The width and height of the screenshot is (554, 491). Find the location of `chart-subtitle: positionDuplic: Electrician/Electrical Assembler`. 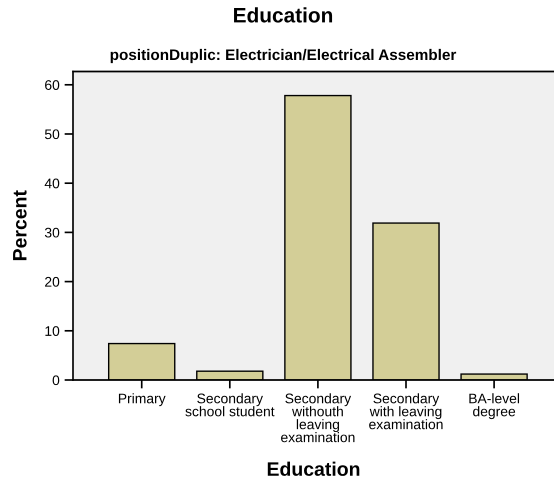

chart-subtitle: positionDuplic: Electrician/Electrical Assembler is located at coordinates (283, 56).